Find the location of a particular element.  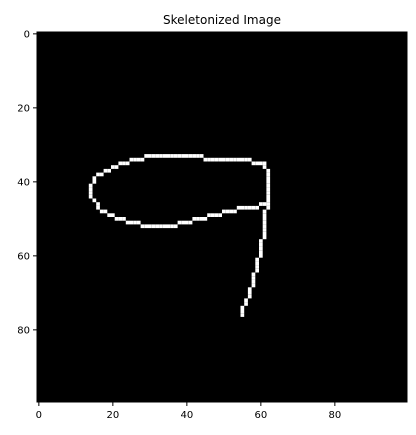

y-tick-label: 80 is located at coordinates (23, 330).